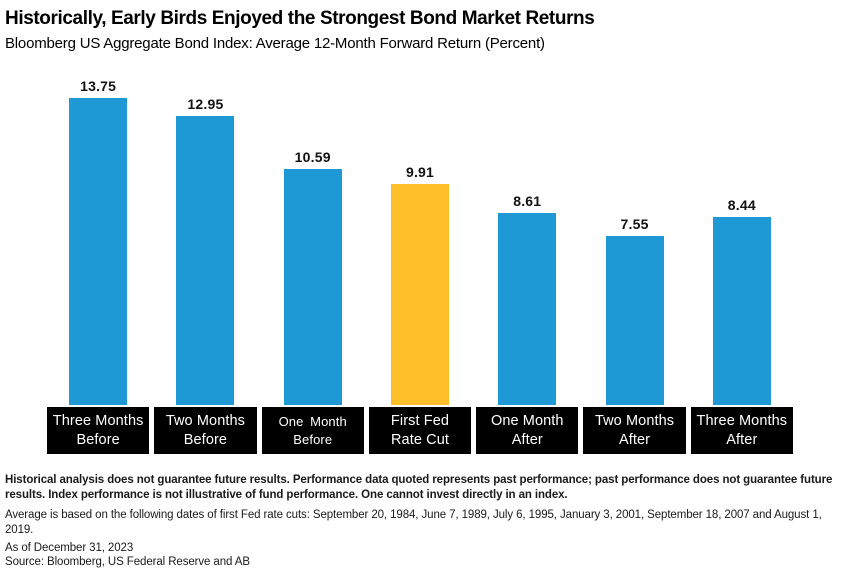 The width and height of the screenshot is (841, 570). Describe the element at coordinates (312, 156) in the screenshot. I see `bar-value-label: 10.59` at that location.